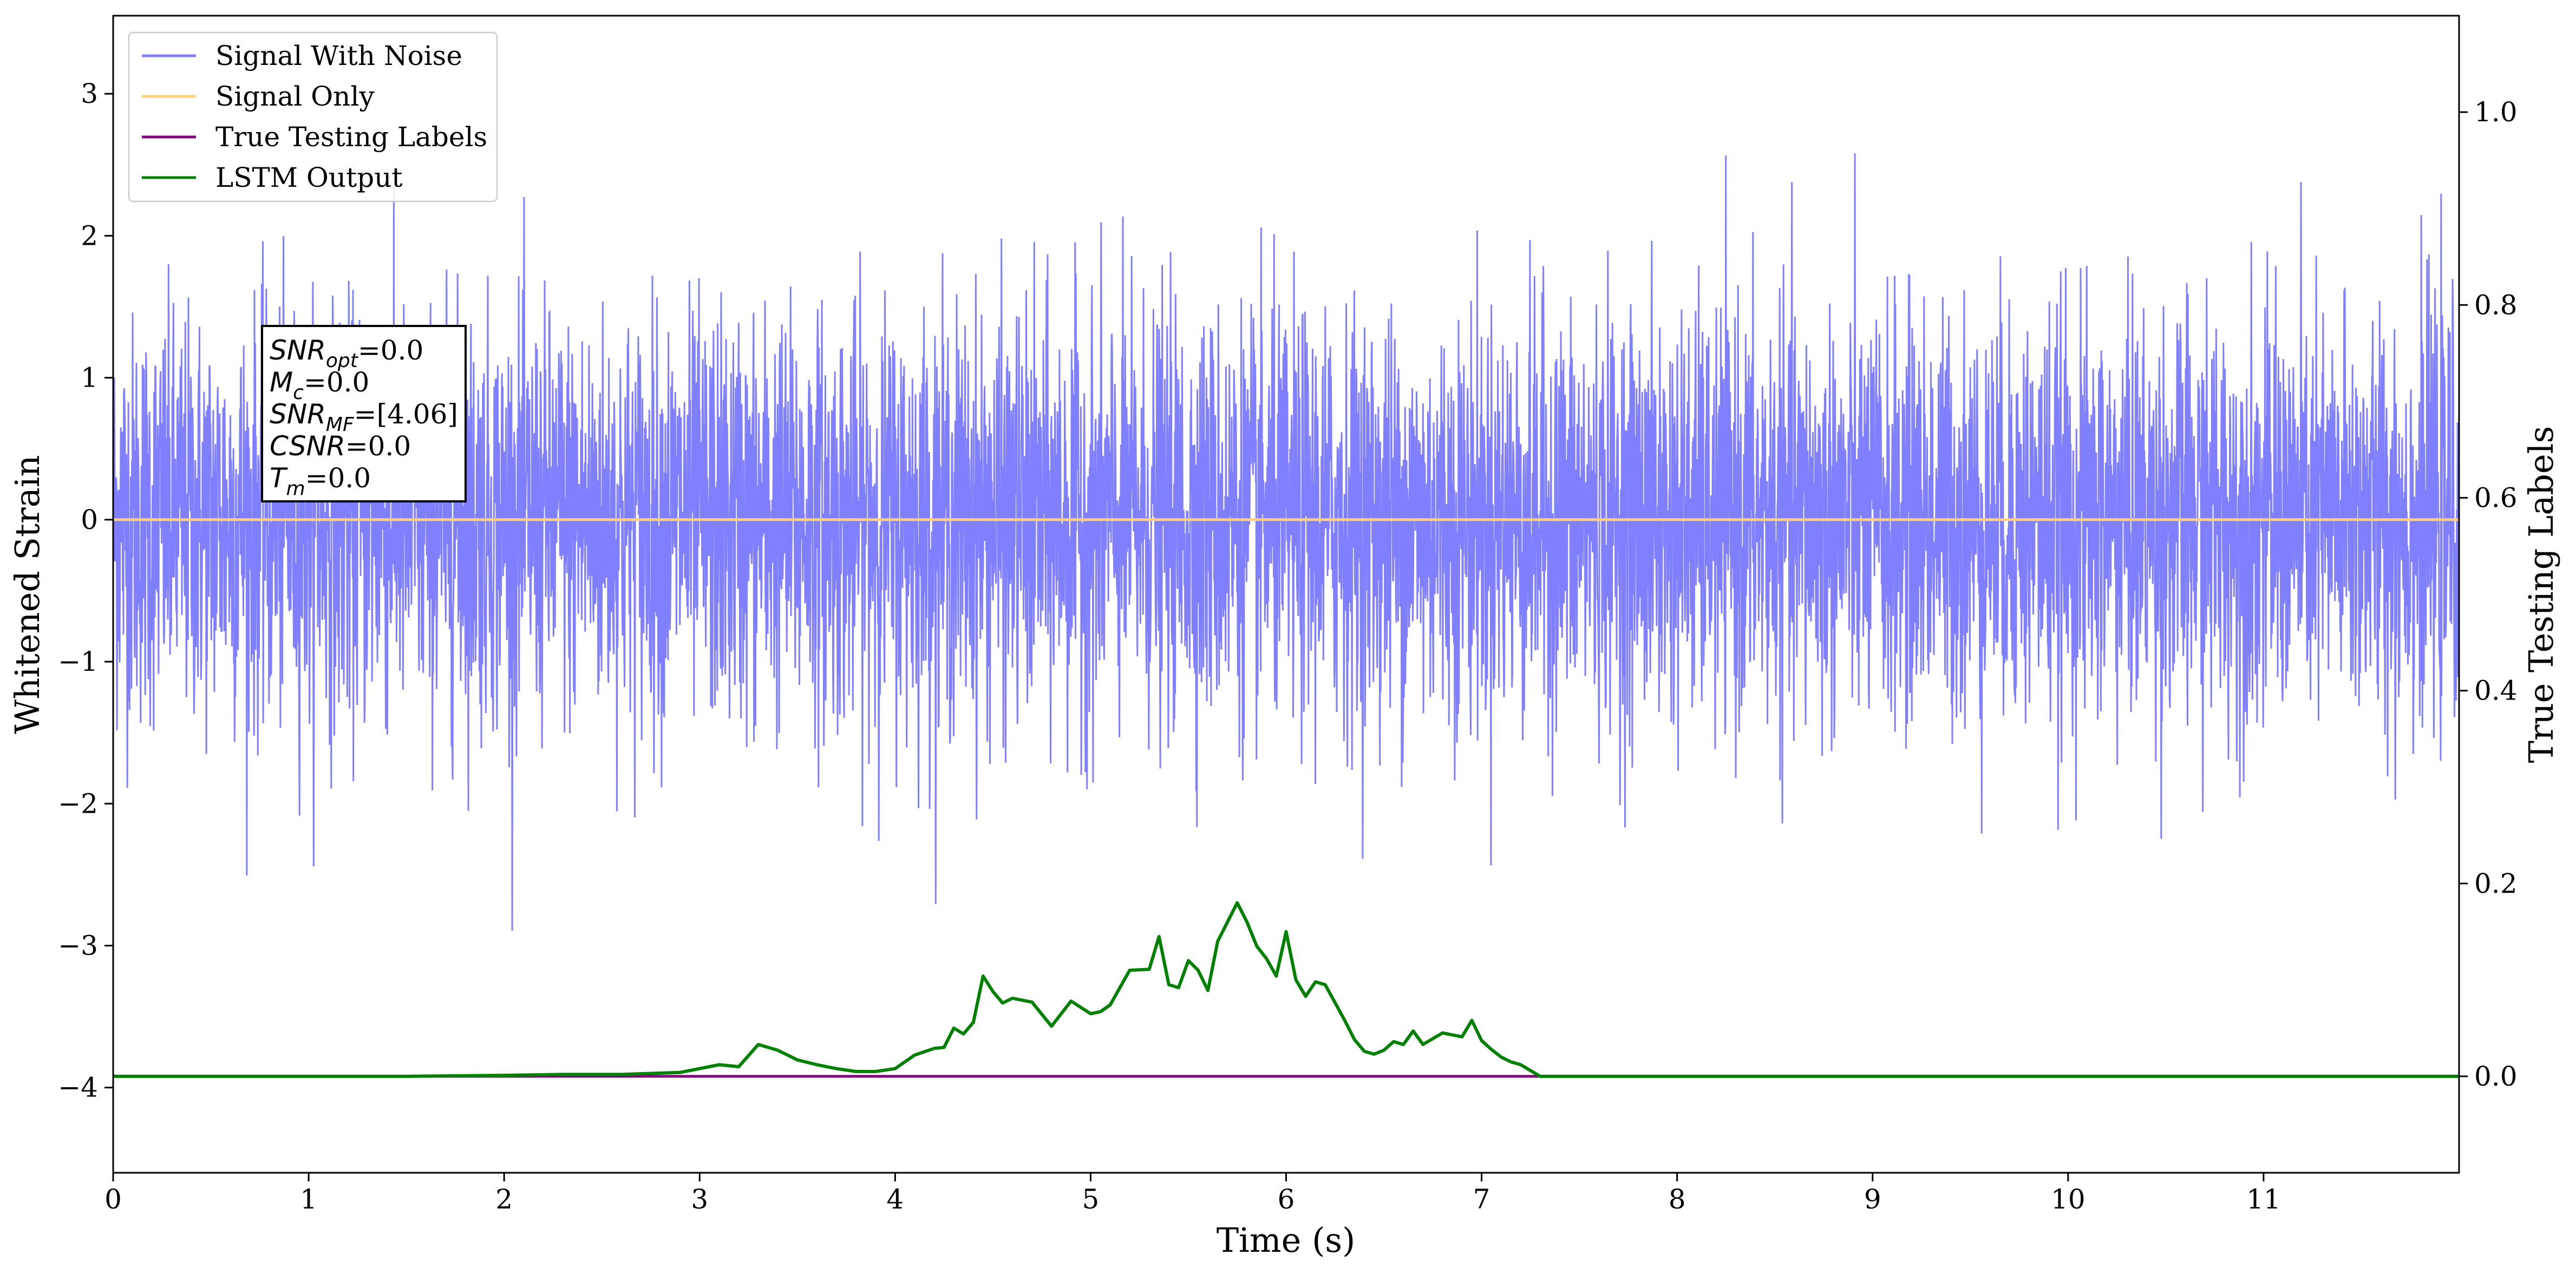  Describe the element at coordinates (1286, 989) in the screenshot. I see `series-lstm-output` at that location.